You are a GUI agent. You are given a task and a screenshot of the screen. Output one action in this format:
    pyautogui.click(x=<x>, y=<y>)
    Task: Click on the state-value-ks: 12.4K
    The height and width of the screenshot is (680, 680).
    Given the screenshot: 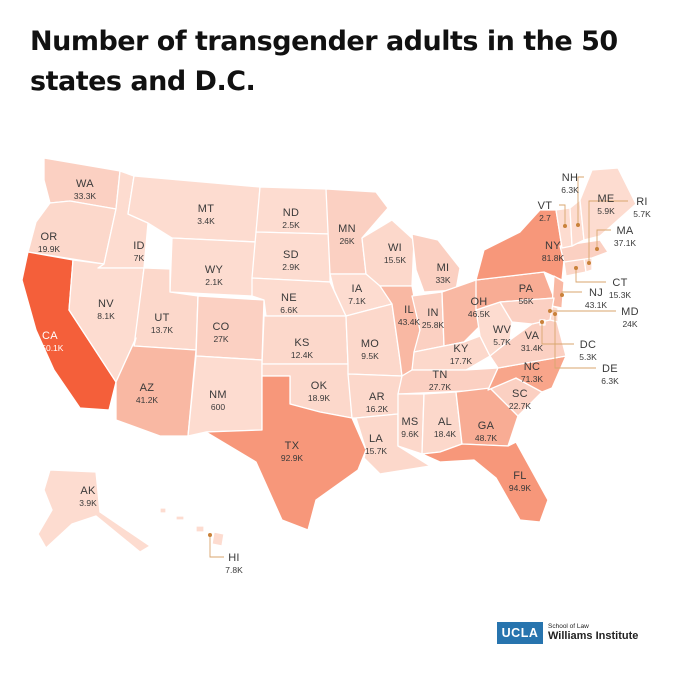 What is the action you would take?
    pyautogui.click(x=302, y=355)
    